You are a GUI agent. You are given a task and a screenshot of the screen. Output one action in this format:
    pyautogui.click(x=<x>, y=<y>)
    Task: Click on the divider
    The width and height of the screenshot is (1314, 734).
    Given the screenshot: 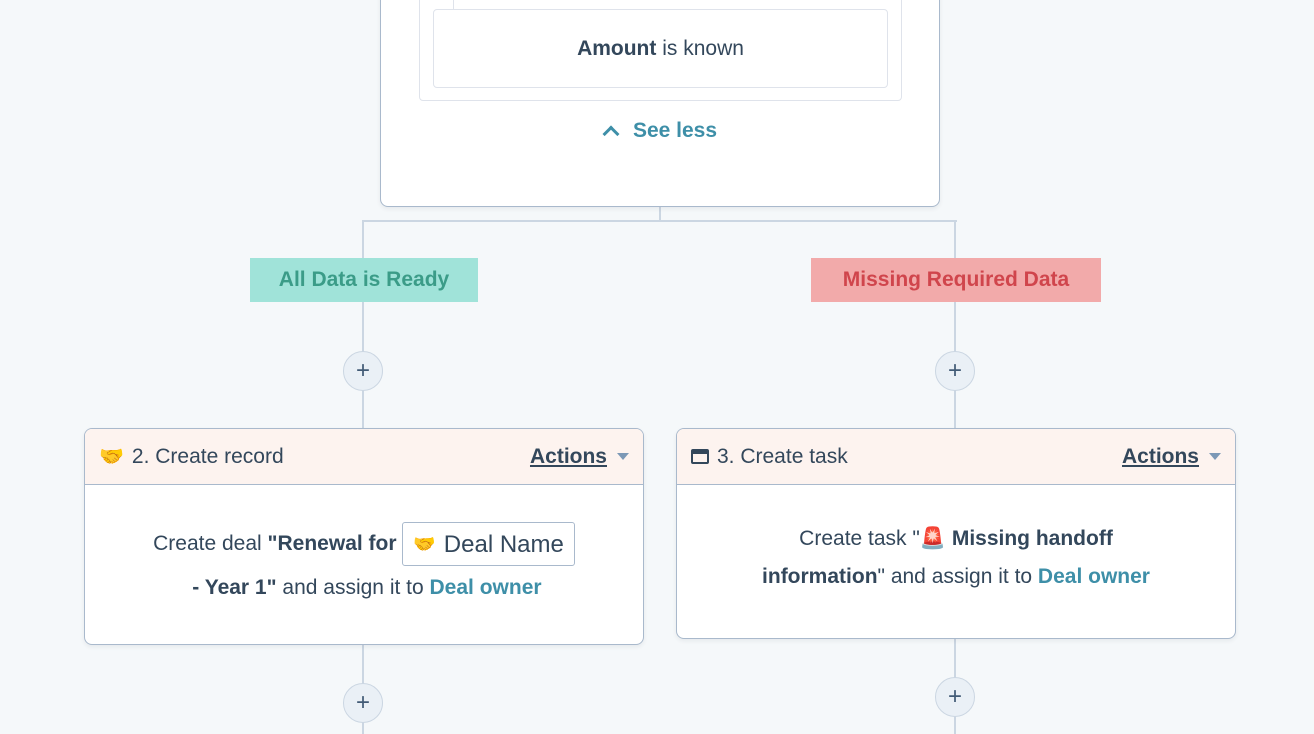 What is the action you would take?
    pyautogui.click(x=453, y=5)
    